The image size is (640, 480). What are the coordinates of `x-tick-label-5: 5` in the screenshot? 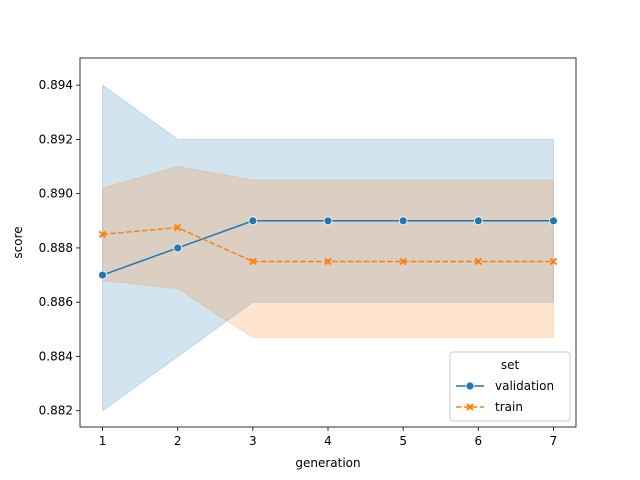 It's located at (403, 441).